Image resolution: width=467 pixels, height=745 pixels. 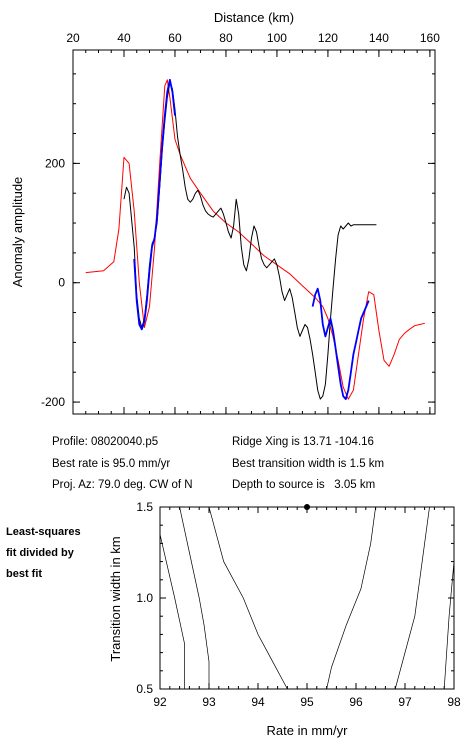 What do you see at coordinates (144, 507) in the screenshot?
I see `width-tick-label: 1.5` at bounding box center [144, 507].